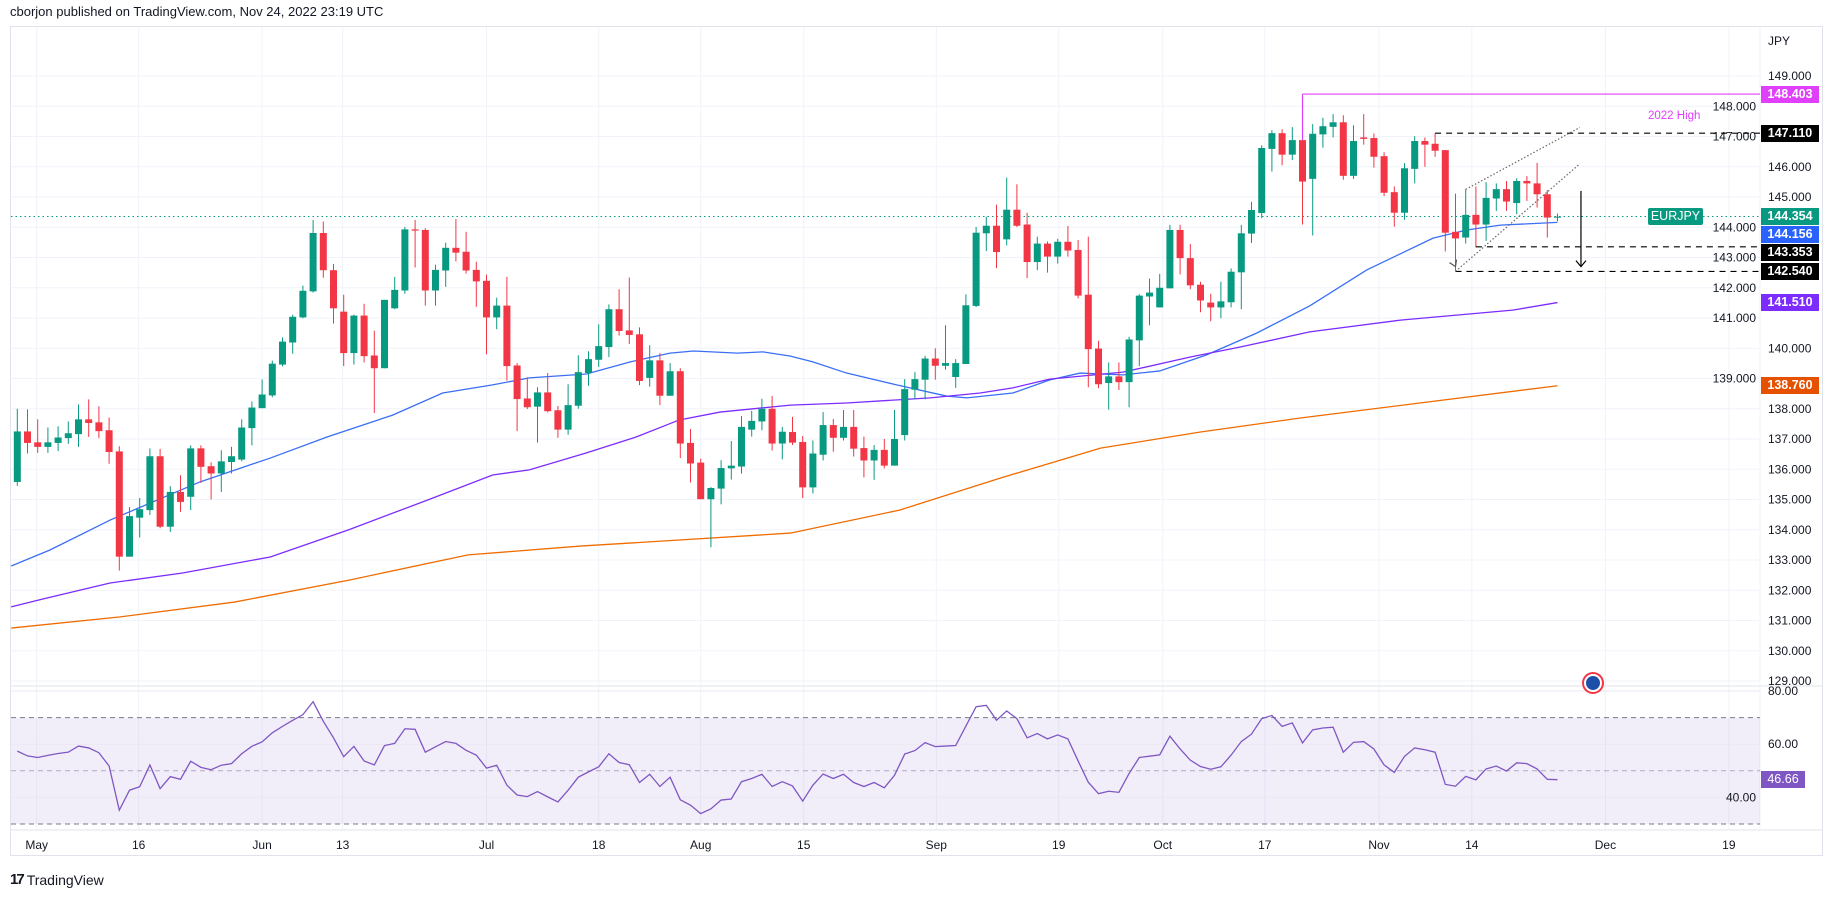 The height and width of the screenshot is (898, 1833). Describe the element at coordinates (1735, 227) in the screenshot. I see `y-tick-label: 144.000` at that location.